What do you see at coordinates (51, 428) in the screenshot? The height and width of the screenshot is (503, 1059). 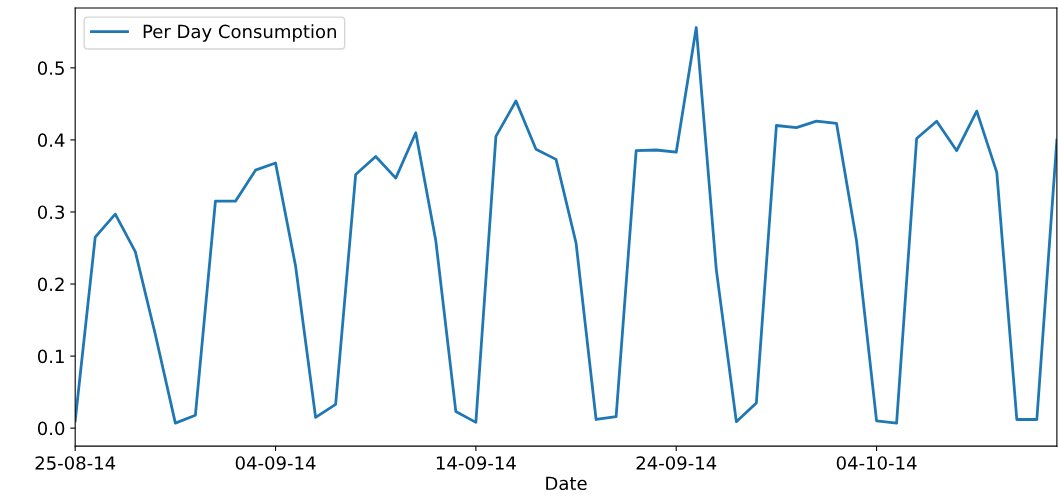 I see `y-tick-label: 0.0` at bounding box center [51, 428].